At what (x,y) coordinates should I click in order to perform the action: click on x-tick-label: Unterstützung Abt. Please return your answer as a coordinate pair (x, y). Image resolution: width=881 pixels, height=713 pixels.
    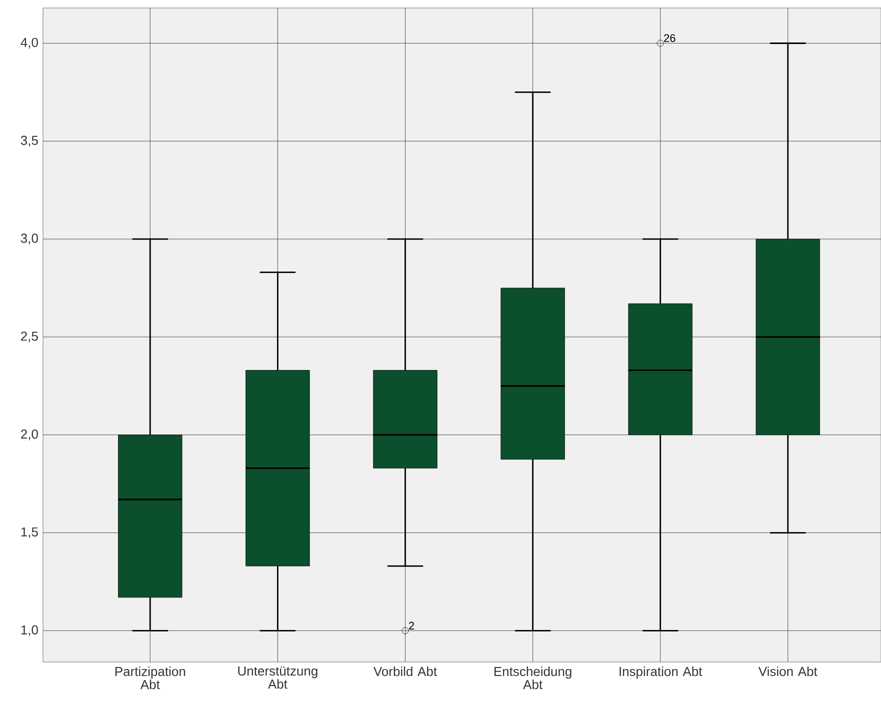
    Looking at the image, I should click on (278, 677).